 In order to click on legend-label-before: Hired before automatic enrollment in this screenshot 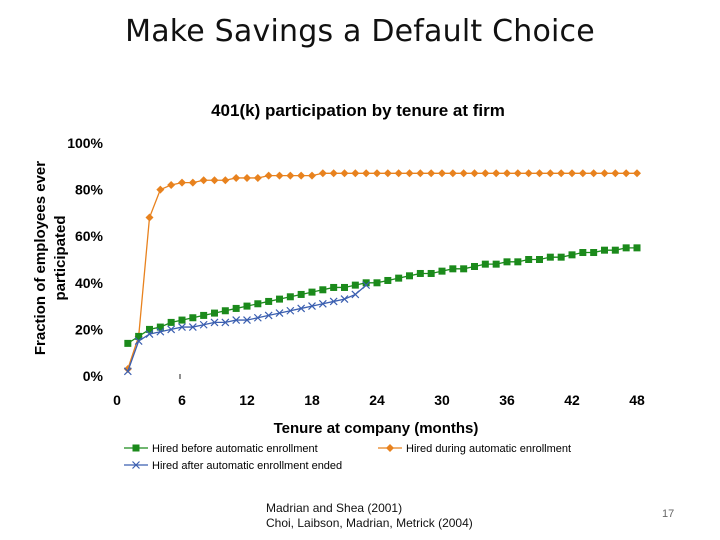, I will do `click(235, 449)`.